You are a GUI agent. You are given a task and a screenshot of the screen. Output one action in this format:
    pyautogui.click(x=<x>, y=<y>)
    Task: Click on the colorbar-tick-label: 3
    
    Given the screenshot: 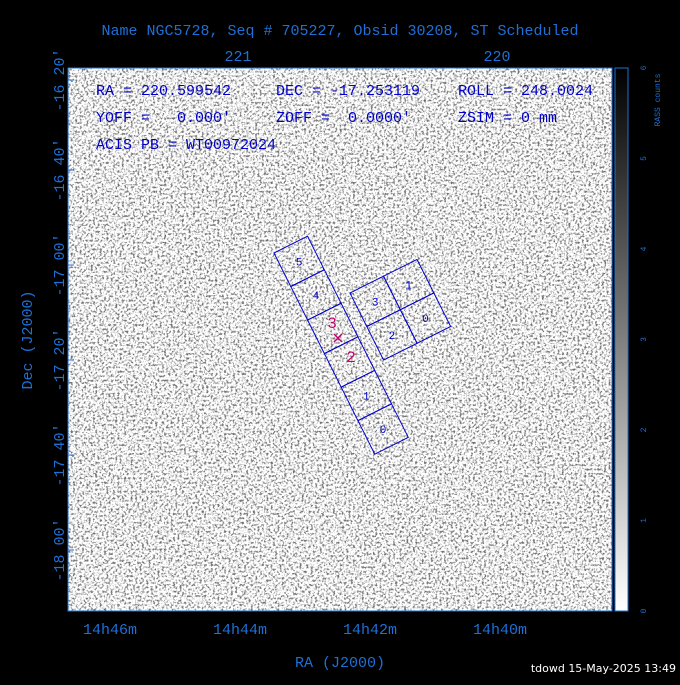 What is the action you would take?
    pyautogui.click(x=644, y=339)
    